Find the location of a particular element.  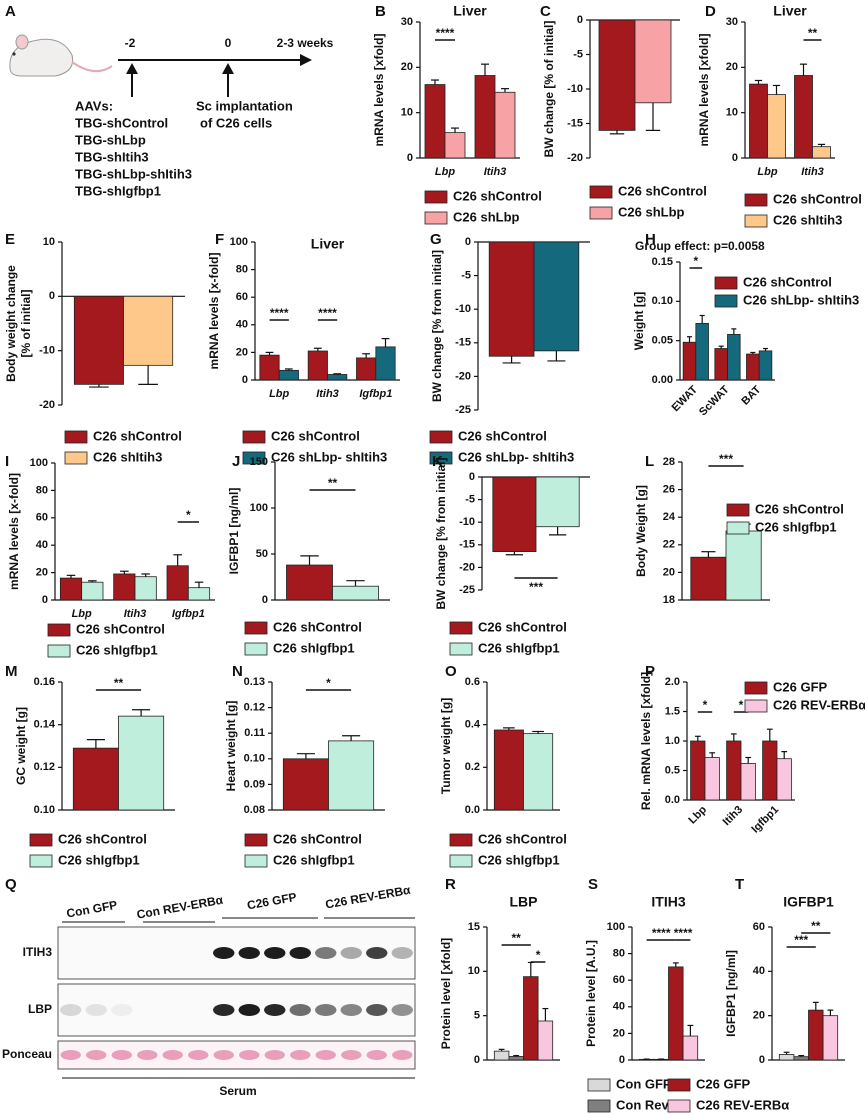

y-tick-label: 0.2 is located at coordinates (472, 767).